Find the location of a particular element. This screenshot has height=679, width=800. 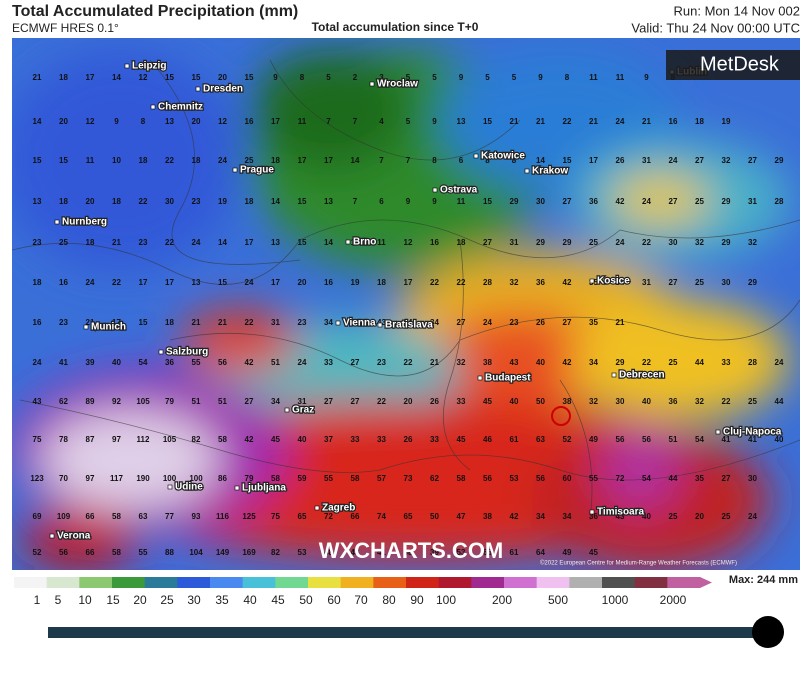

grid-value: 40 is located at coordinates (779, 439).